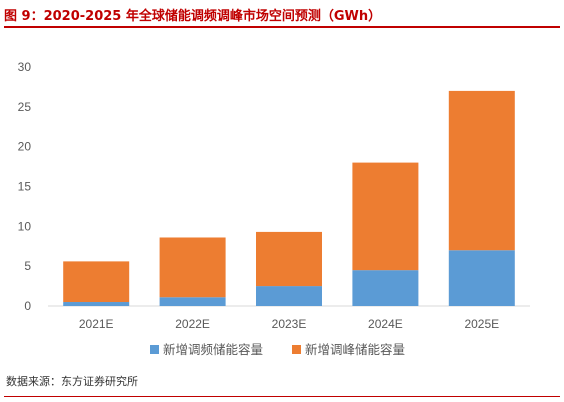  Describe the element at coordinates (355, 349) in the screenshot. I see `legend-label: 新增调峰储能容量` at that location.